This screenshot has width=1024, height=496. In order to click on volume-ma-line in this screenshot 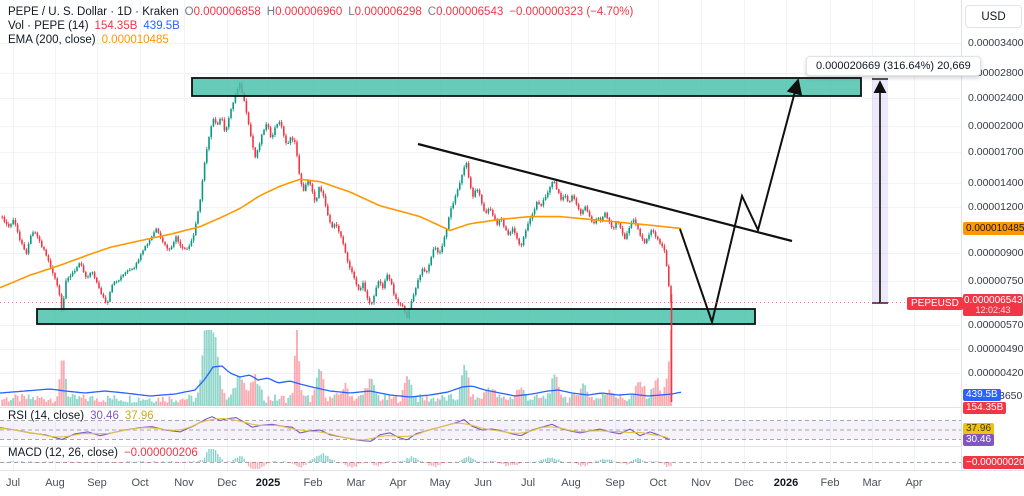, I will do `click(341, 381)`.